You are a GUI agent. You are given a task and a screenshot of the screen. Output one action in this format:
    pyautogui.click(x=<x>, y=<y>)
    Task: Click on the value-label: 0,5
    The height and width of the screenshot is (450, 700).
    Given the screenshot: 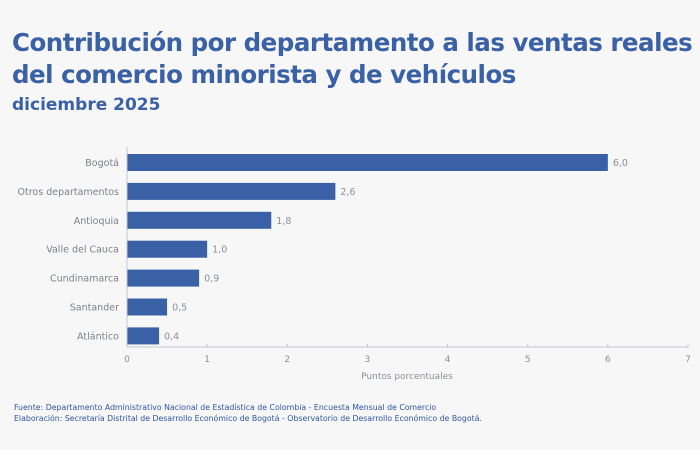 What is the action you would take?
    pyautogui.click(x=179, y=308)
    